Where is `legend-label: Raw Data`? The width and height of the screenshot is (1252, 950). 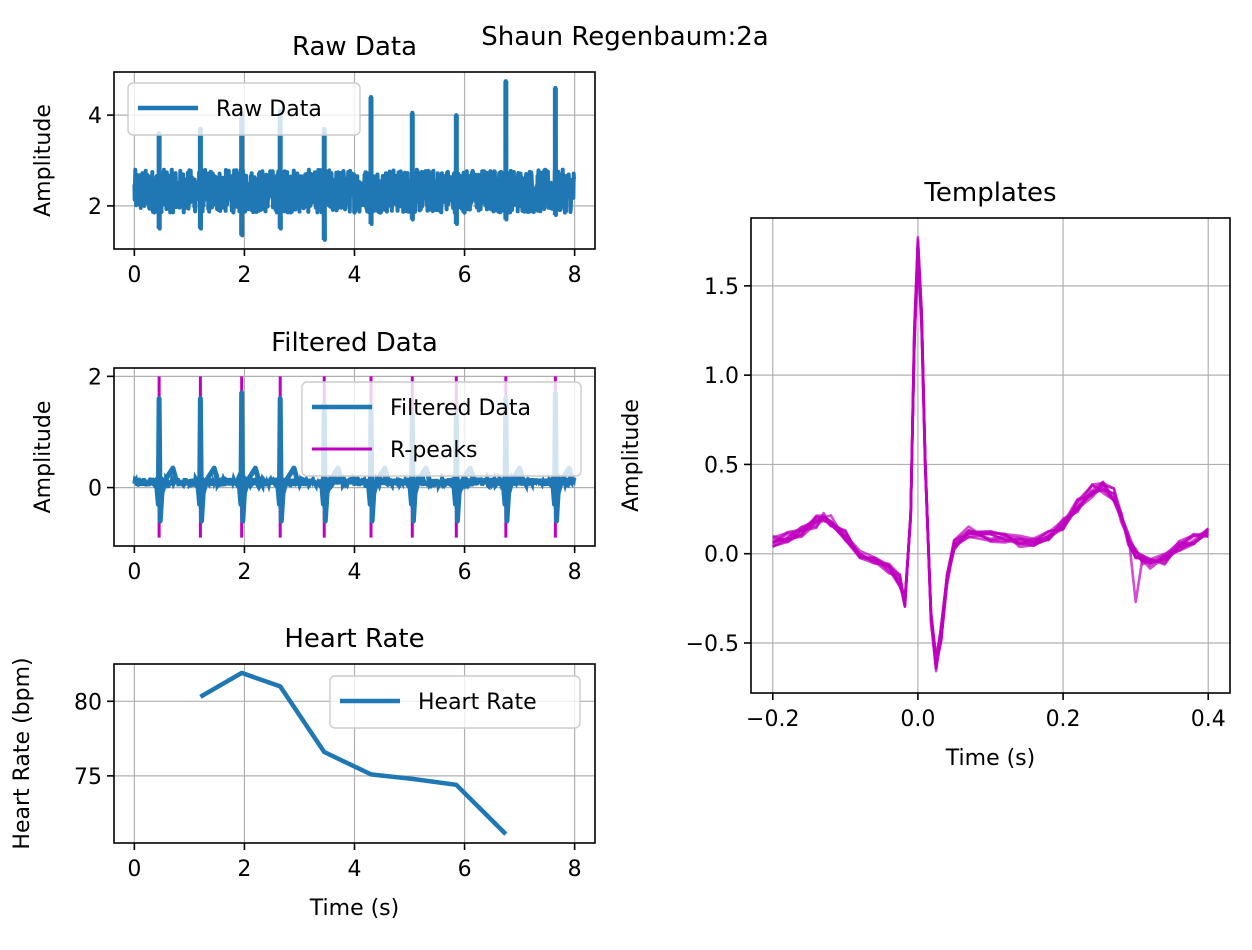 legend-label: Raw Data is located at coordinates (269, 109).